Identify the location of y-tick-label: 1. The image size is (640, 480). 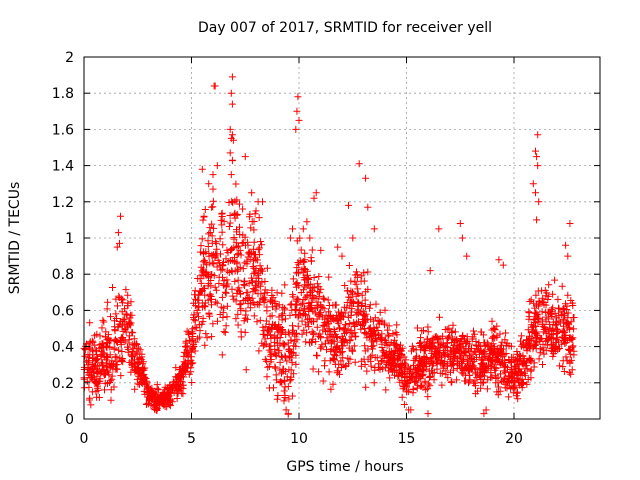
(69, 239).